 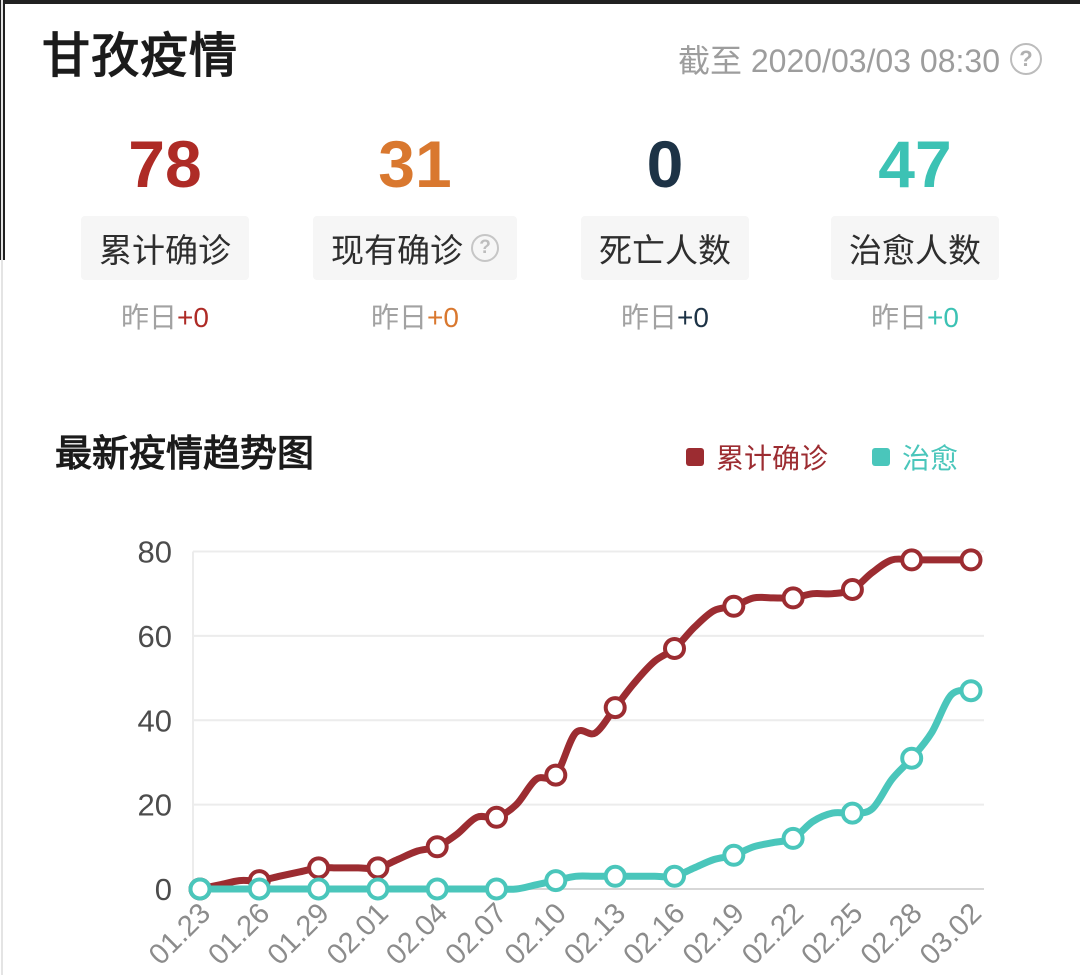 I want to click on svg-text: 02.28, so click(x=892, y=934).